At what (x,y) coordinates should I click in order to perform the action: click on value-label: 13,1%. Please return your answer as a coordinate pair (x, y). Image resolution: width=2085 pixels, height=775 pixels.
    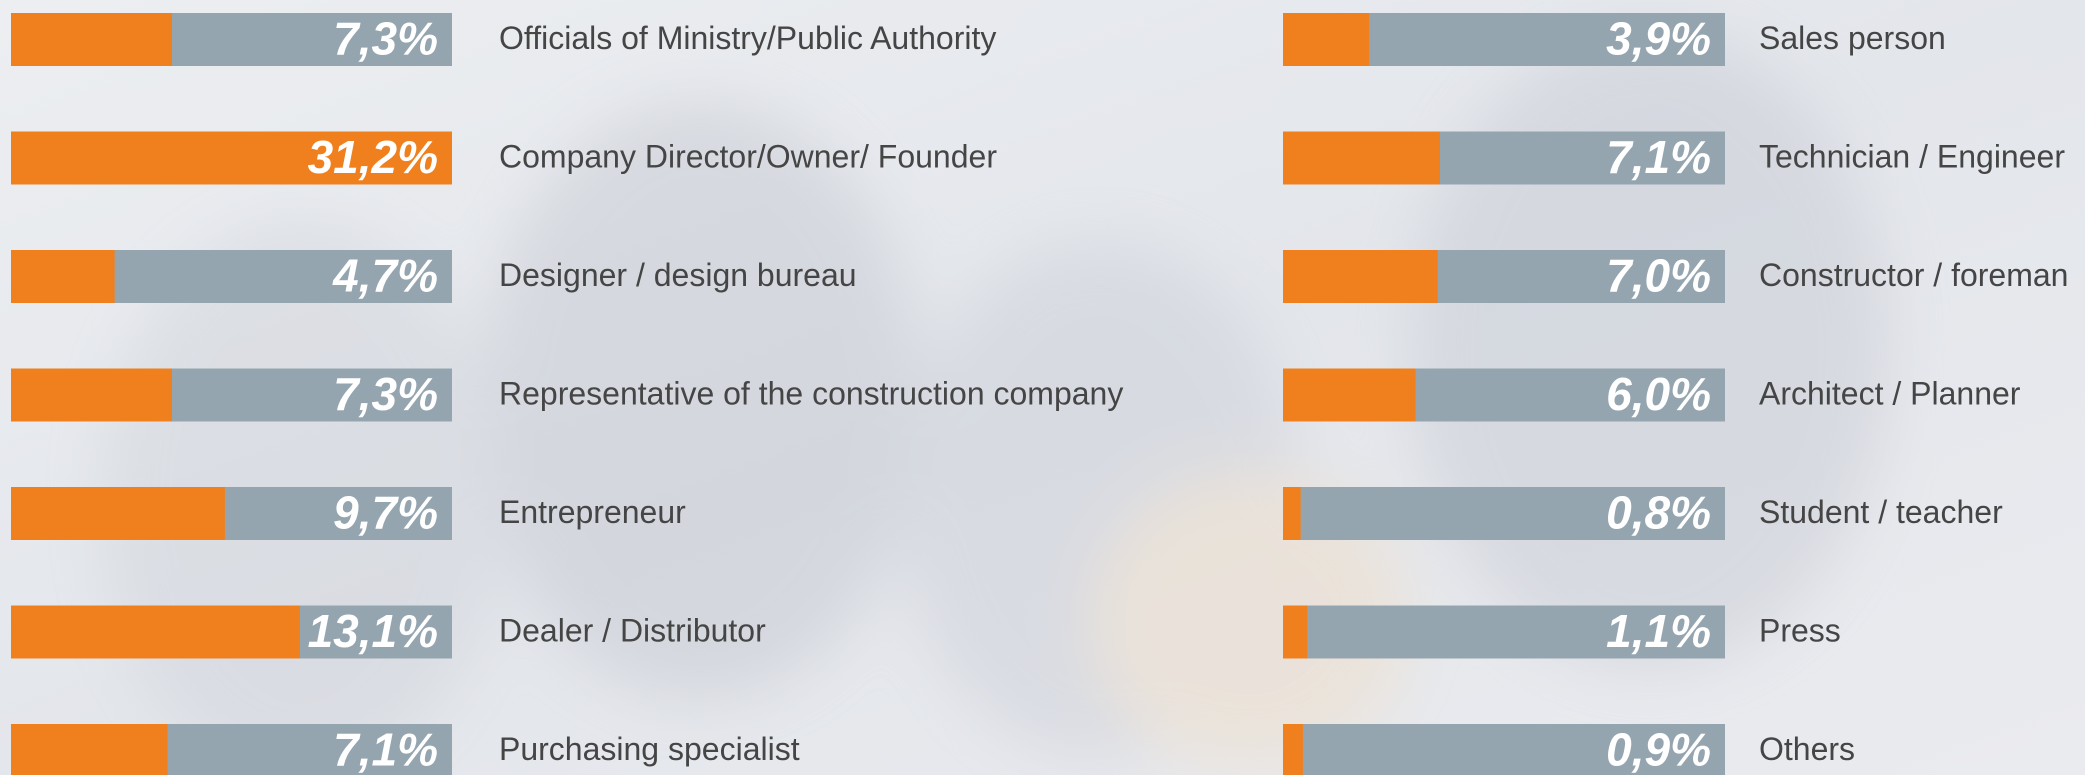
    Looking at the image, I should click on (373, 631).